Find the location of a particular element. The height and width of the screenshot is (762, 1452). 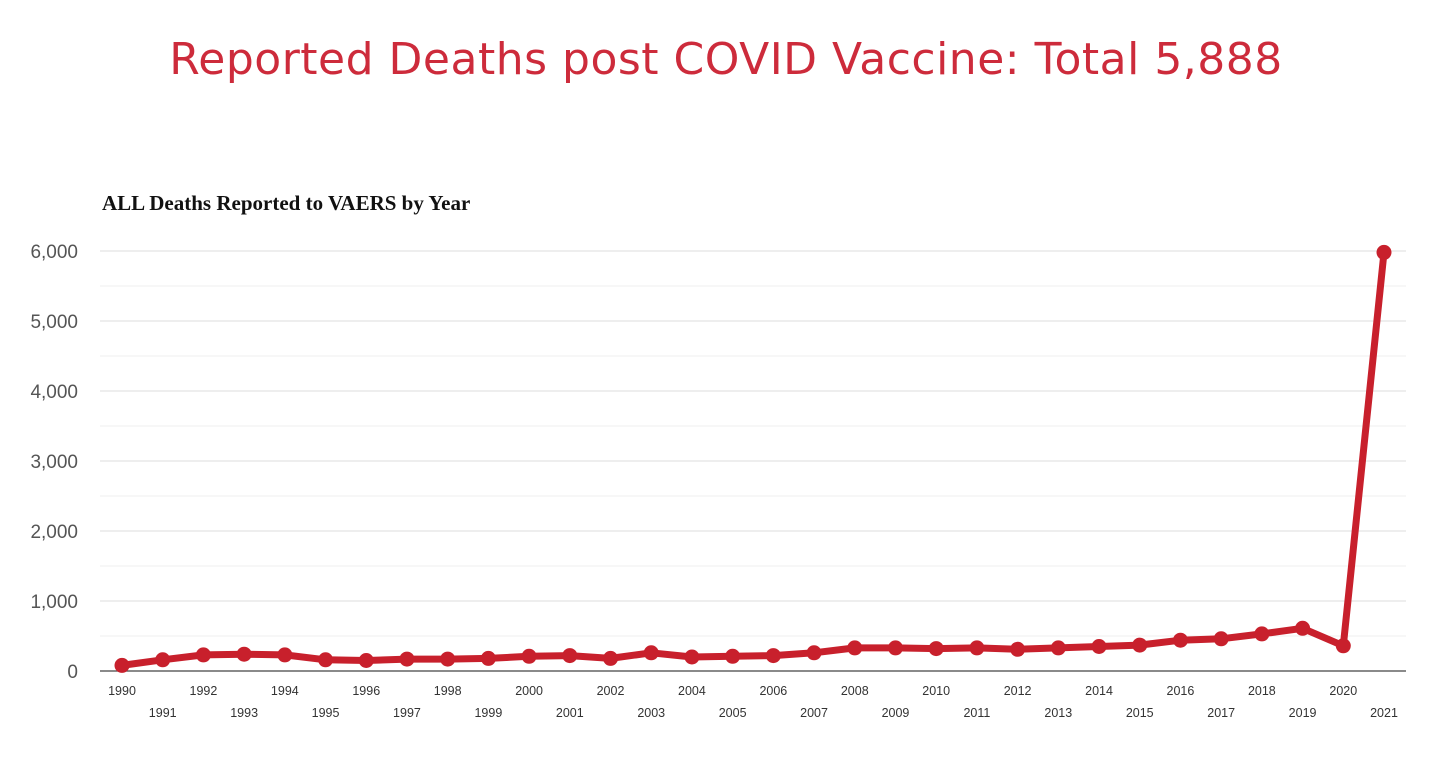

x-tick-label: 2010 is located at coordinates (936, 691).